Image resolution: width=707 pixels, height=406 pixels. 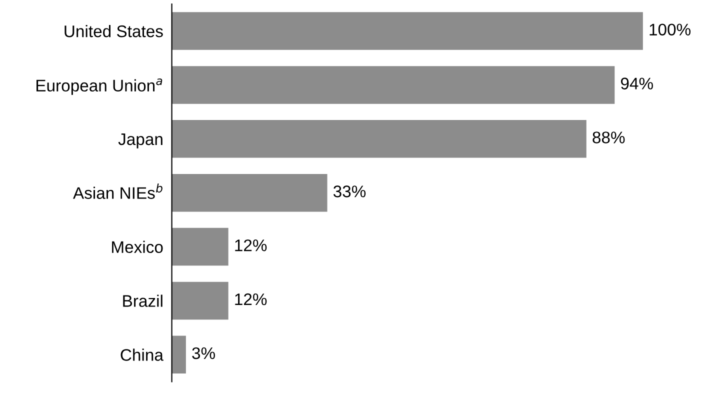 I want to click on y-tick-label: European Union$^{a}$, so click(x=99, y=86).